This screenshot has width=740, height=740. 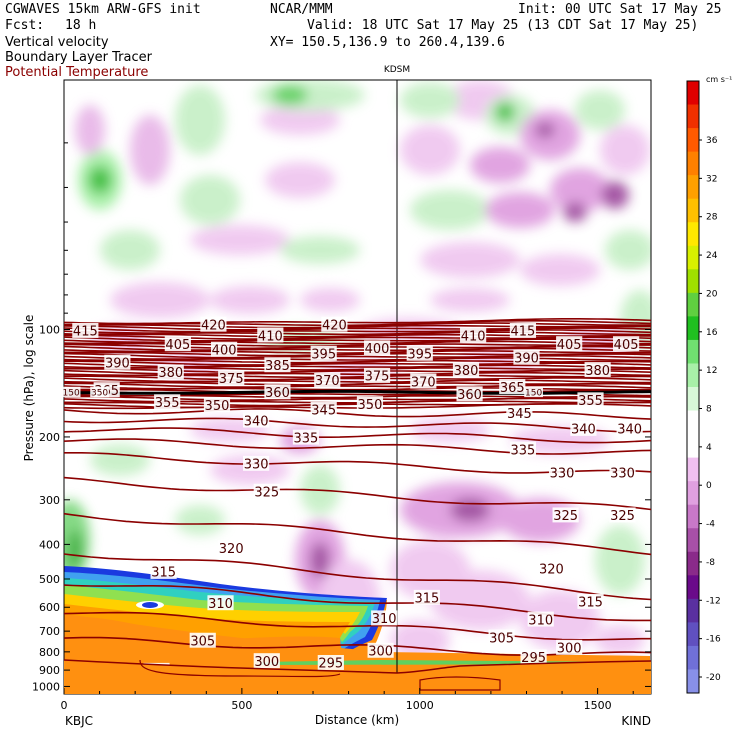 What do you see at coordinates (301, 9) in the screenshot?
I see `center-label: NCAR/MMM` at bounding box center [301, 9].